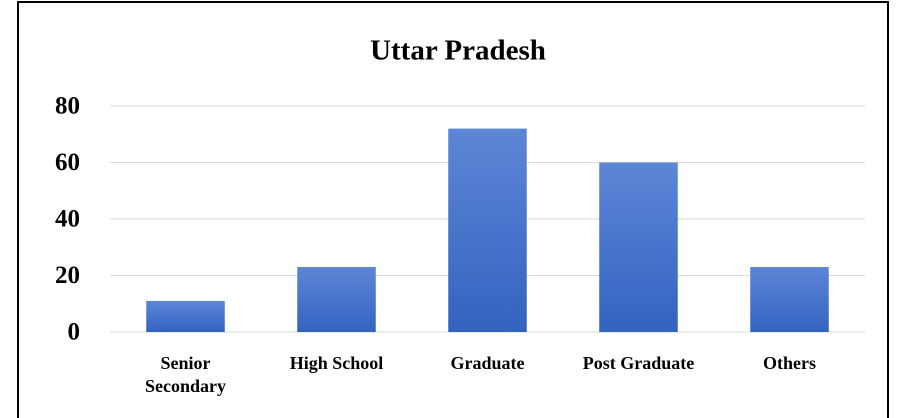 Image resolution: width=905 pixels, height=418 pixels. What do you see at coordinates (487, 363) in the screenshot?
I see `x-tick-label: Graduate` at bounding box center [487, 363].